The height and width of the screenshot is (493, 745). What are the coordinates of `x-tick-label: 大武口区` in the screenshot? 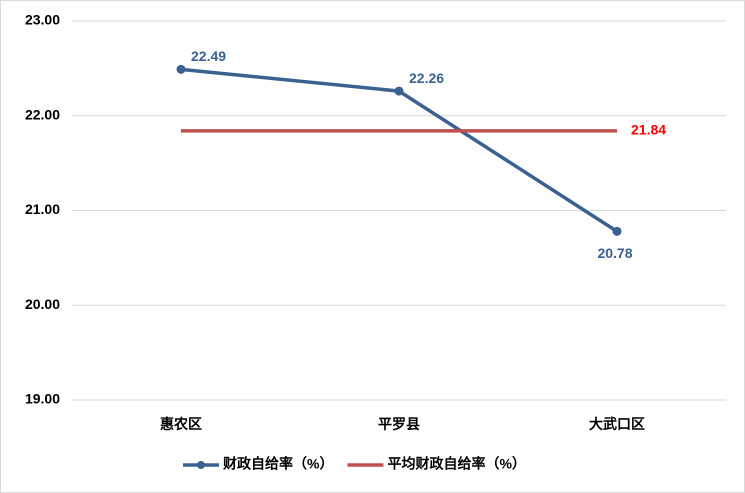 It's located at (617, 424).